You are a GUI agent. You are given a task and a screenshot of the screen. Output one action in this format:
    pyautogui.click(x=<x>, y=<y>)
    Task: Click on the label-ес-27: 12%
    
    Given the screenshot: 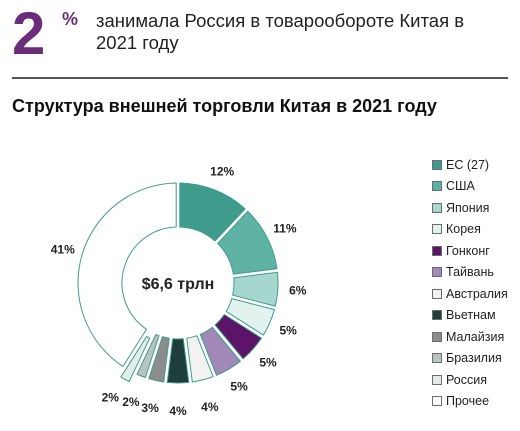 What is the action you would take?
    pyautogui.click(x=222, y=171)
    